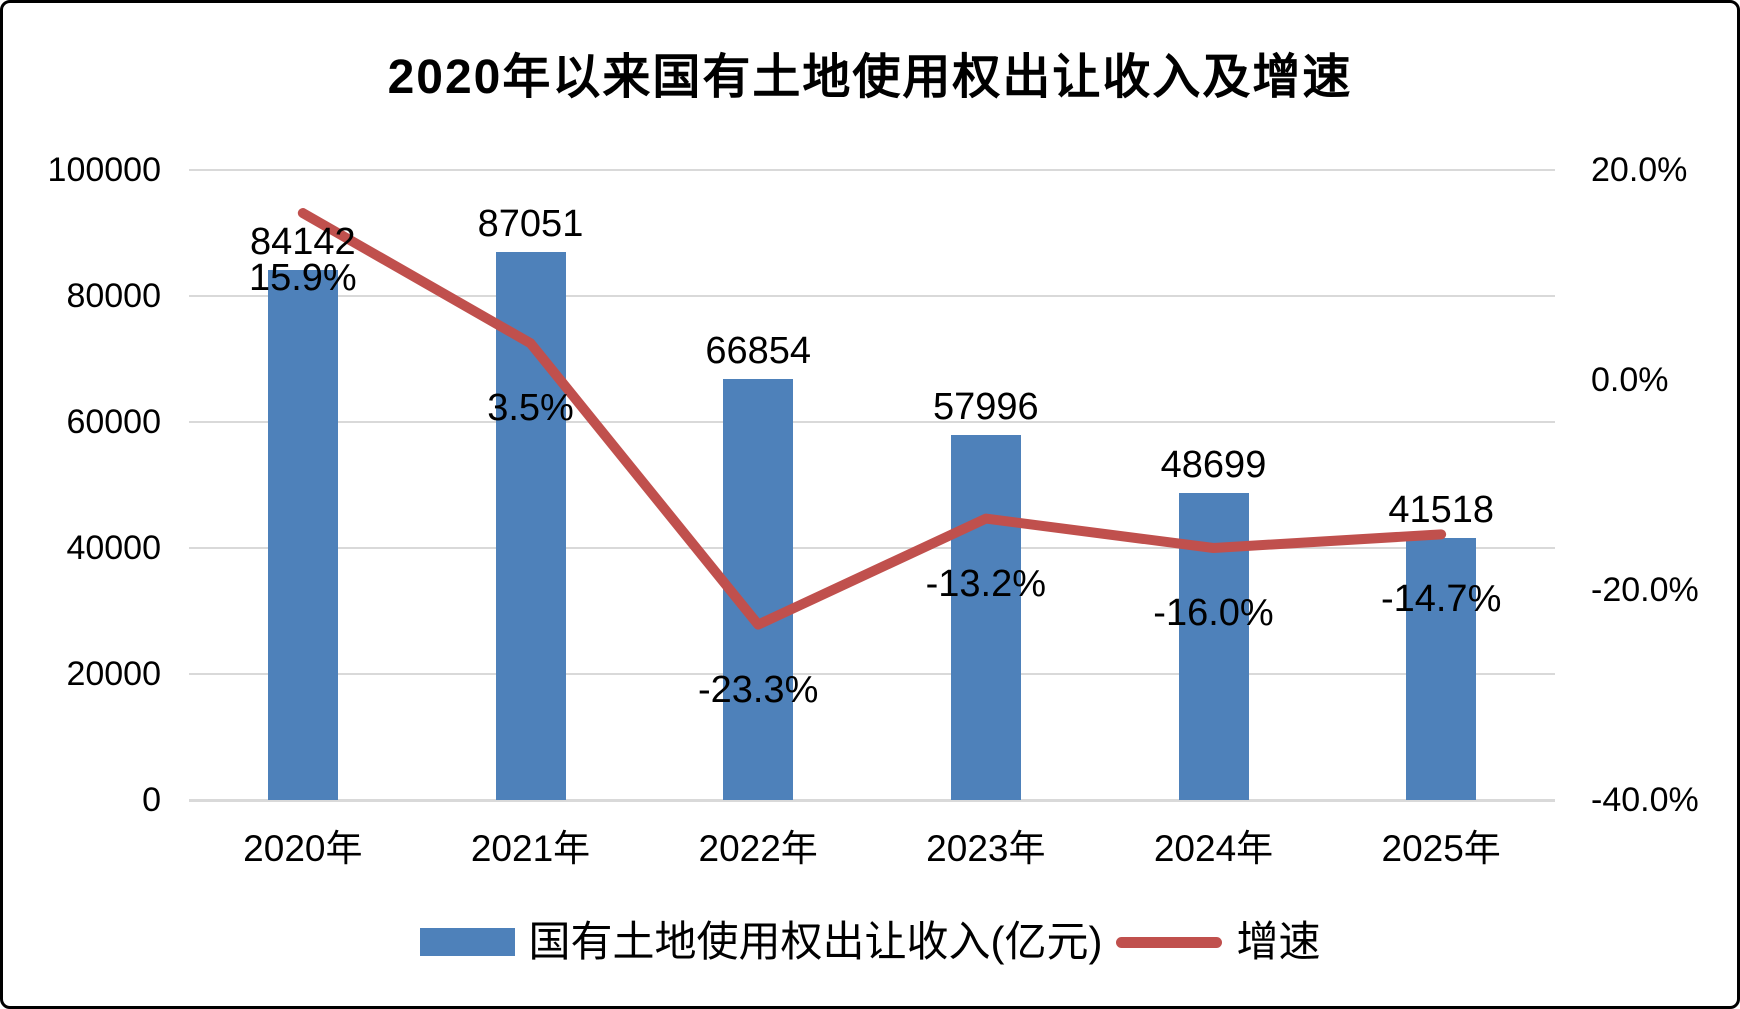  Describe the element at coordinates (1441, 599) in the screenshot. I see `growth-value-label: -14.7%` at that location.